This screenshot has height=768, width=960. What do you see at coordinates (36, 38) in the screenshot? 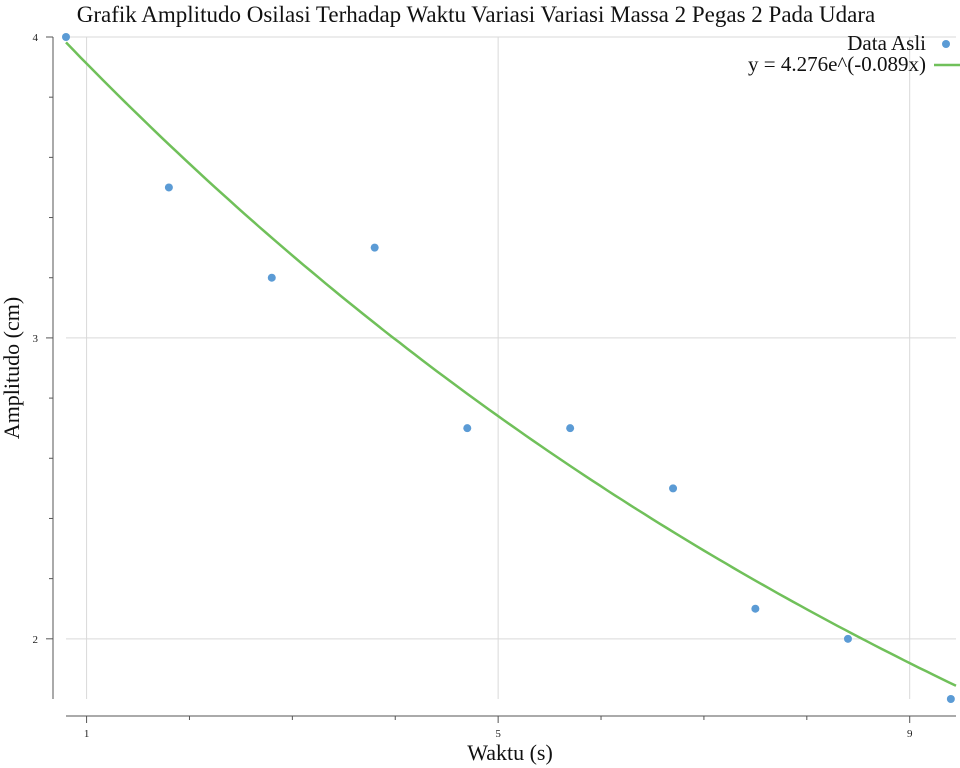
I see `y-tick-label: 4` at bounding box center [36, 38].